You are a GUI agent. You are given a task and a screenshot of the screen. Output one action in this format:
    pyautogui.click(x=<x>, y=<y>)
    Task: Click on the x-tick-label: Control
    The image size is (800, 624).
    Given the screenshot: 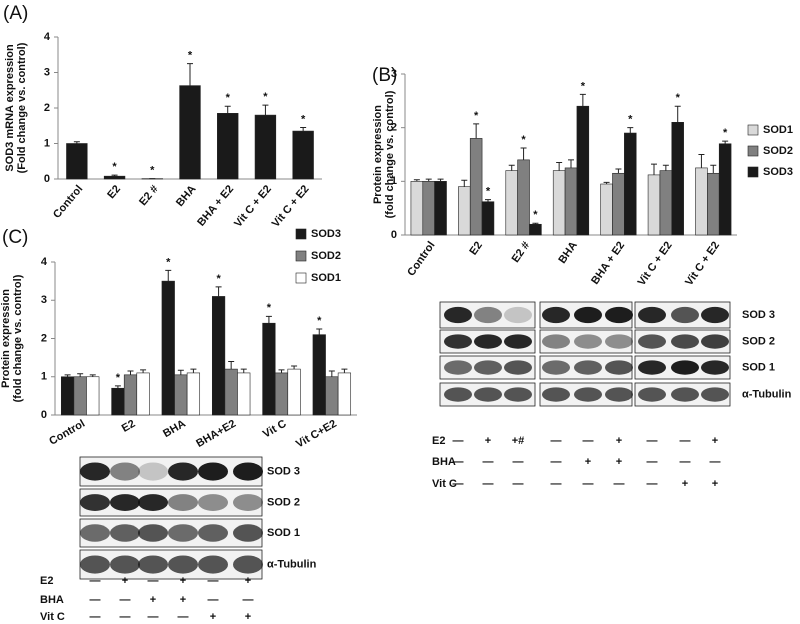 What is the action you would take?
    pyautogui.click(x=421, y=259)
    